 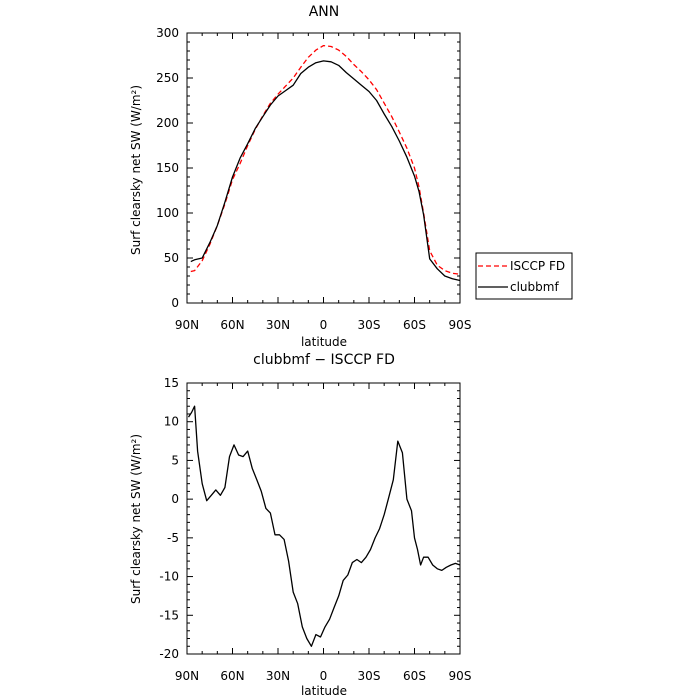 I want to click on bottom-y-tick-label: 0, so click(x=175, y=499).